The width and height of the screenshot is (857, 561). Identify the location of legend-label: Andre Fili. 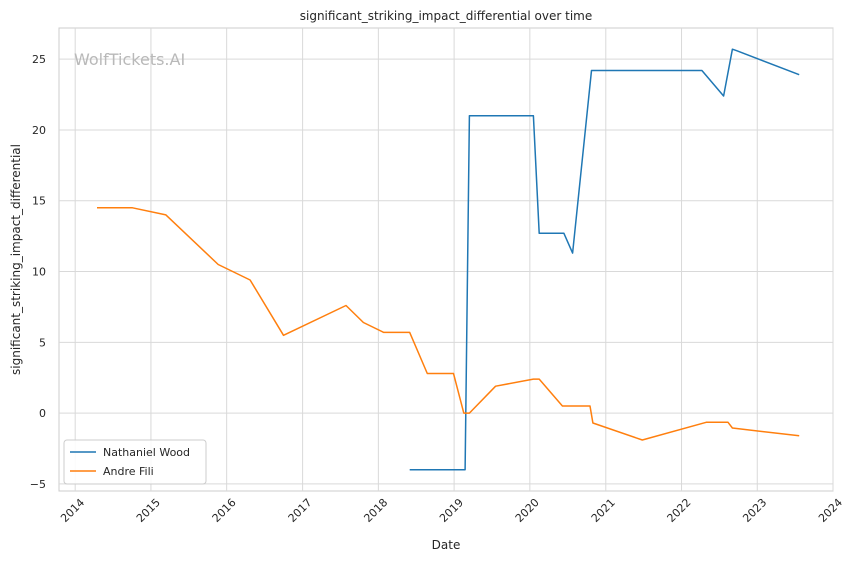
(128, 471).